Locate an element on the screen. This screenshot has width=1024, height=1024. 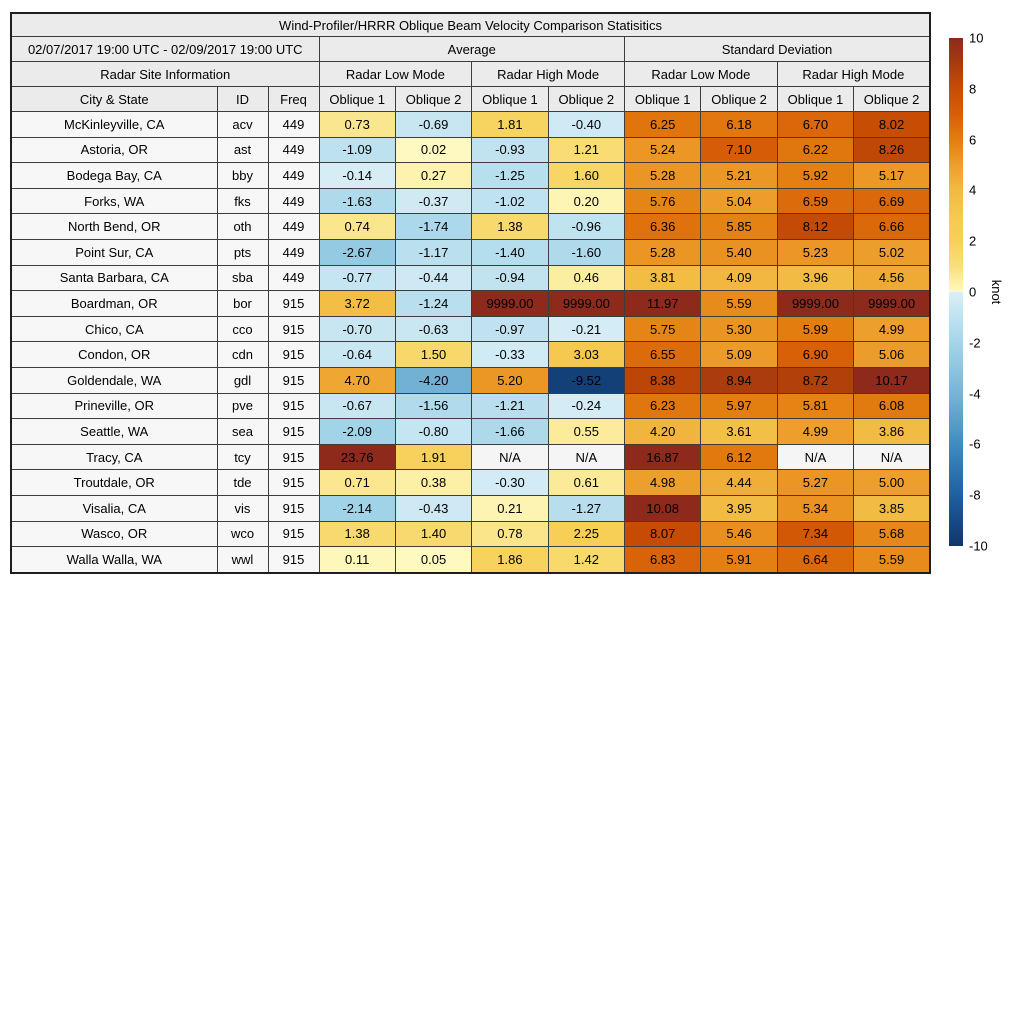
value-cell: 8.02 is located at coordinates (892, 124).